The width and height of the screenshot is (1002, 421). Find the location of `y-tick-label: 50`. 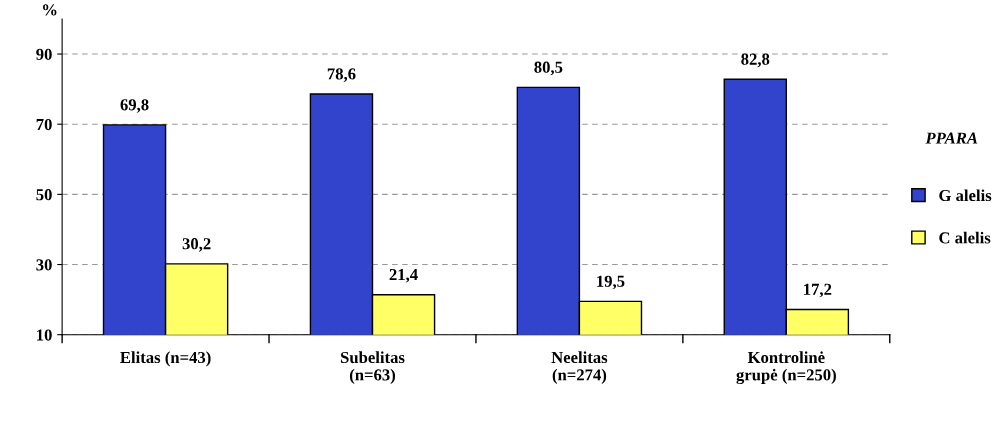

y-tick-label: 50 is located at coordinates (44, 195).